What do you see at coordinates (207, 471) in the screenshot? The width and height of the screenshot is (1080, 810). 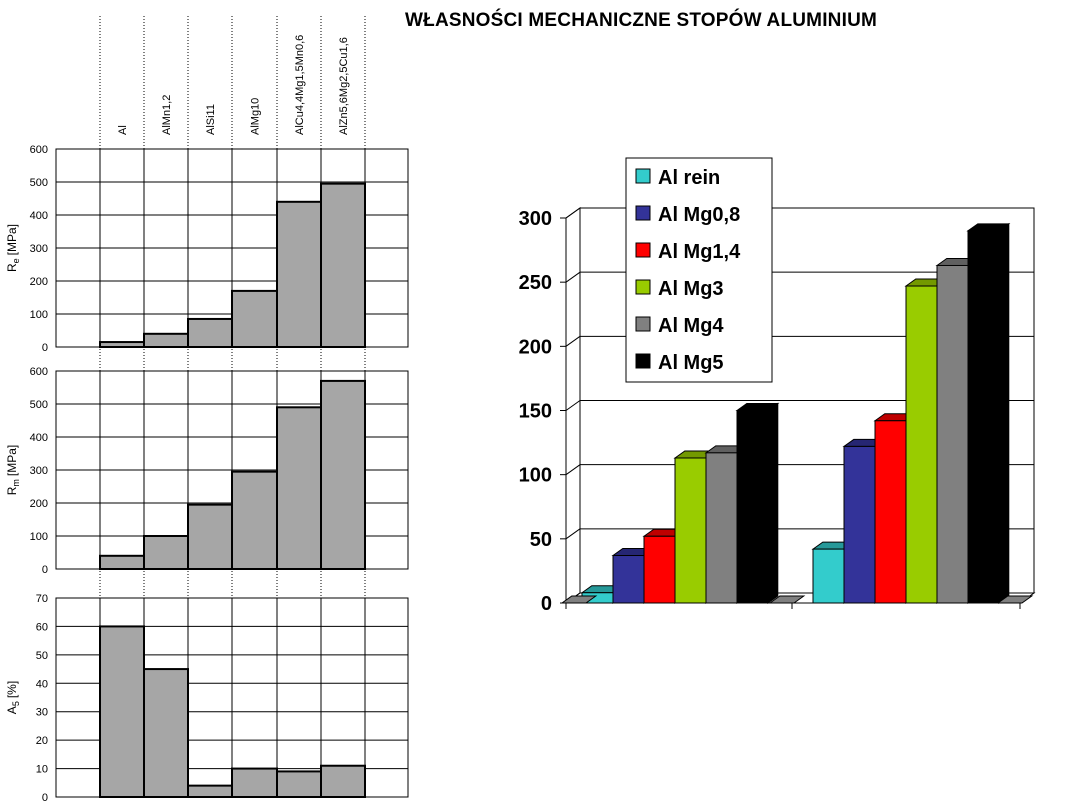 I see `bar-chart-2: 0 100 200 300 400 500 600 Rm [MPa]` at bounding box center [207, 471].